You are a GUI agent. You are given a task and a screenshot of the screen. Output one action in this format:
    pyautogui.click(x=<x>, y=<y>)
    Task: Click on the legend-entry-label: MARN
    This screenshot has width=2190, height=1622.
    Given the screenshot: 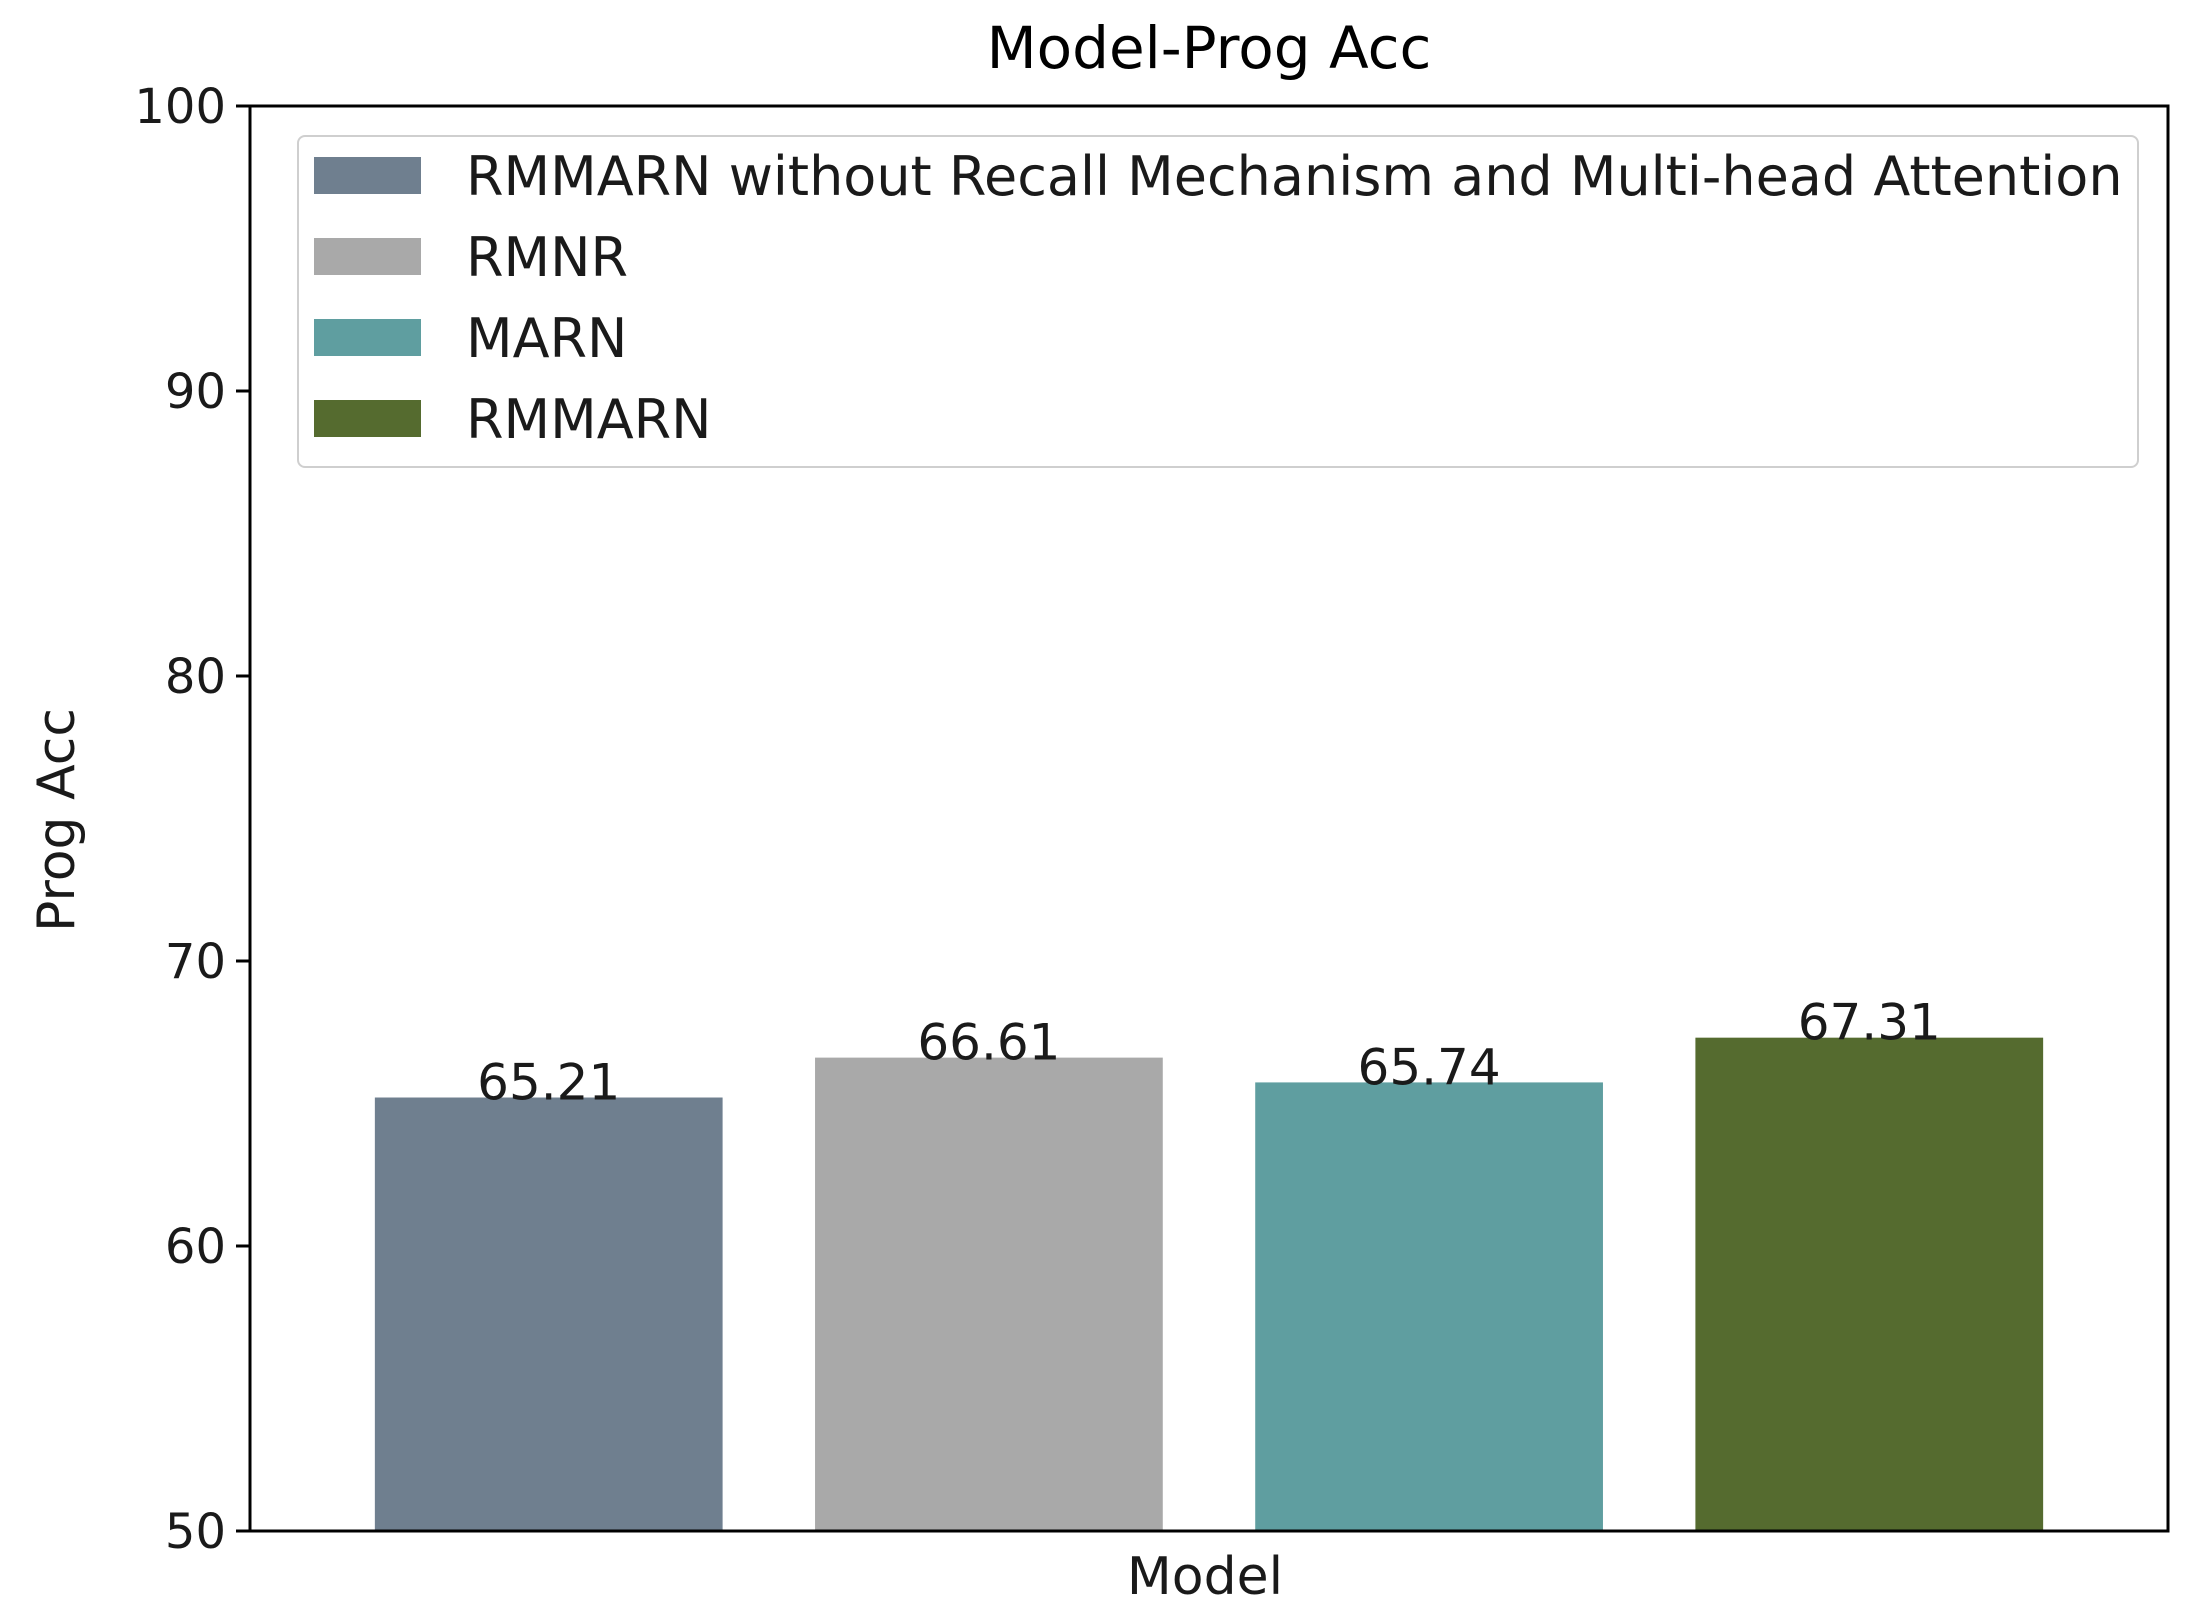 What is the action you would take?
    pyautogui.click(x=546, y=338)
    